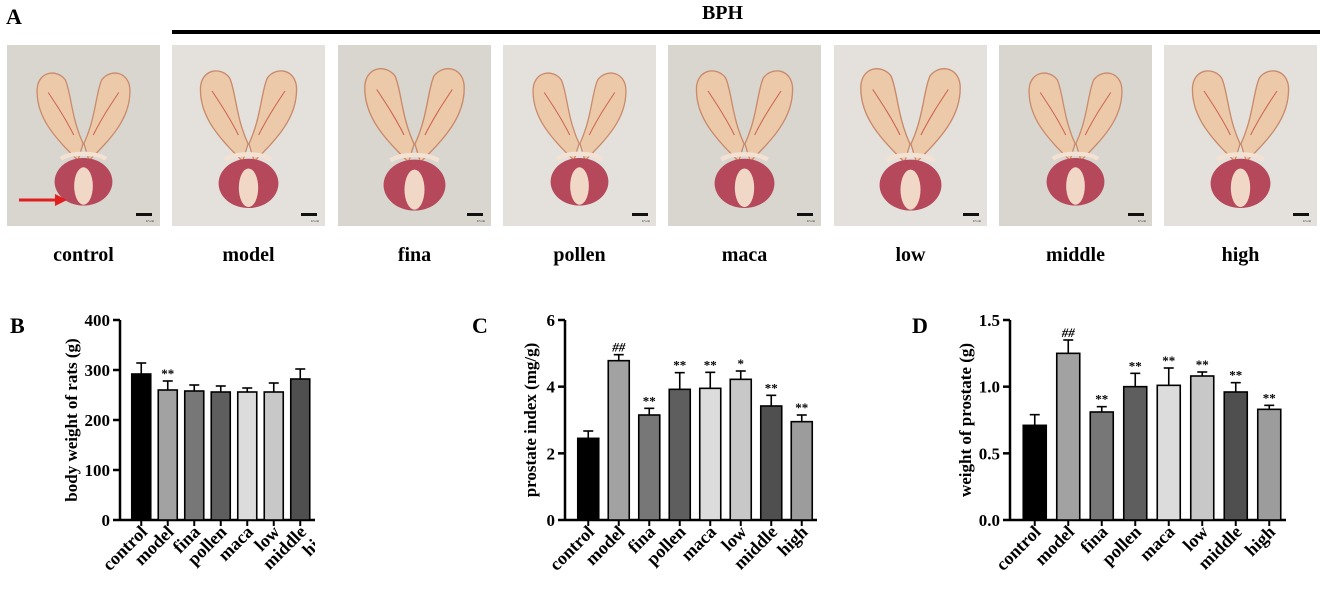 The width and height of the screenshot is (1325, 597). What do you see at coordinates (480, 325) in the screenshot?
I see `panel-c-letter: C` at bounding box center [480, 325].